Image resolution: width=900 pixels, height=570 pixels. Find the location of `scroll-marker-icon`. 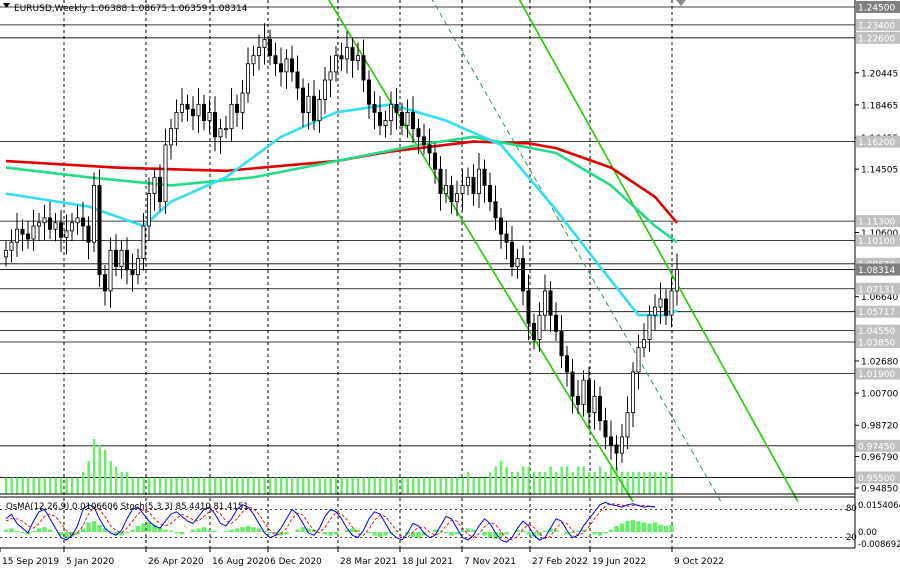

scroll-marker-icon is located at coordinates (681, 3).